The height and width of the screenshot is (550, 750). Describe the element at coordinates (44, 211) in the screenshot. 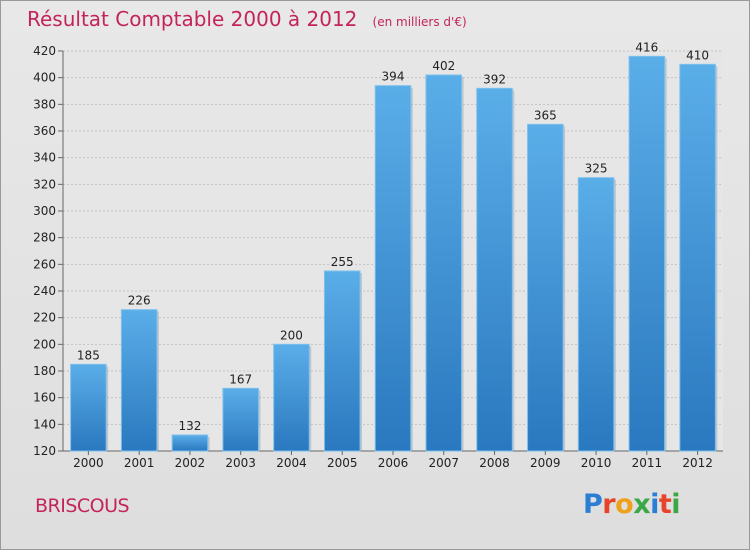

I see `y-tick-label: 300` at that location.